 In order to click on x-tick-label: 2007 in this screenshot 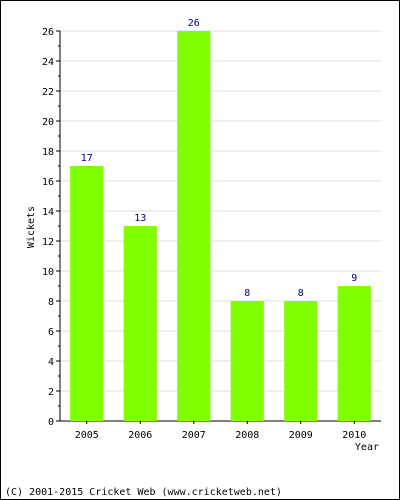, I will do `click(194, 435)`.